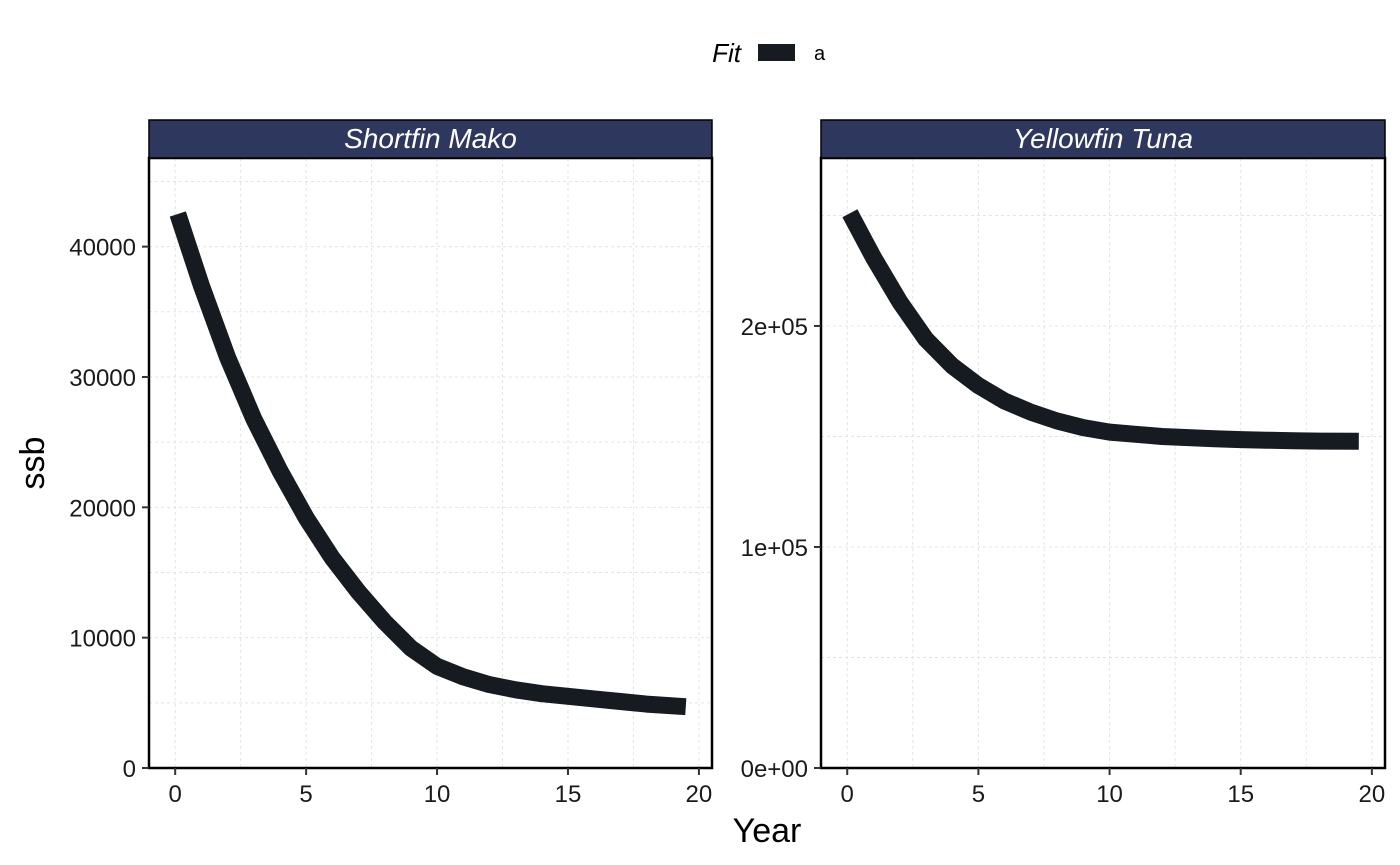 The image size is (1400, 865). I want to click on series-line-a, so click(1100, 329).